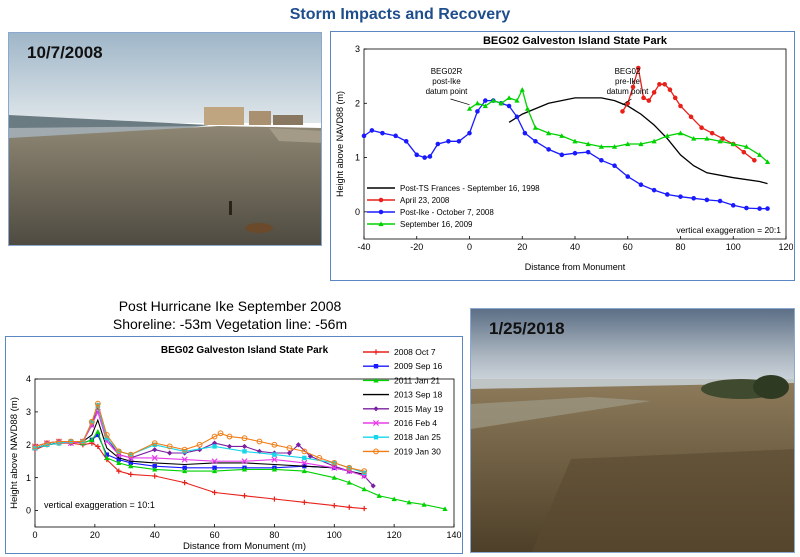  I want to click on x-tick-label: -40, so click(363, 247).